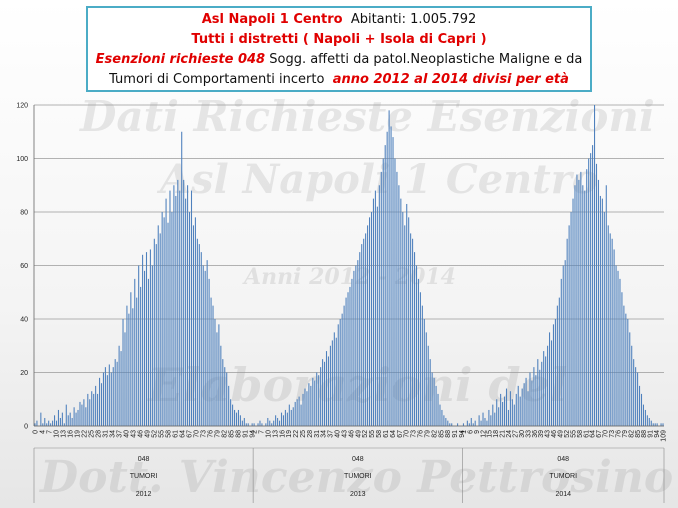 This screenshot has width=678, height=508. What do you see at coordinates (134, 434) in the screenshot?
I see `x-tick-label: 43` at bounding box center [134, 434].